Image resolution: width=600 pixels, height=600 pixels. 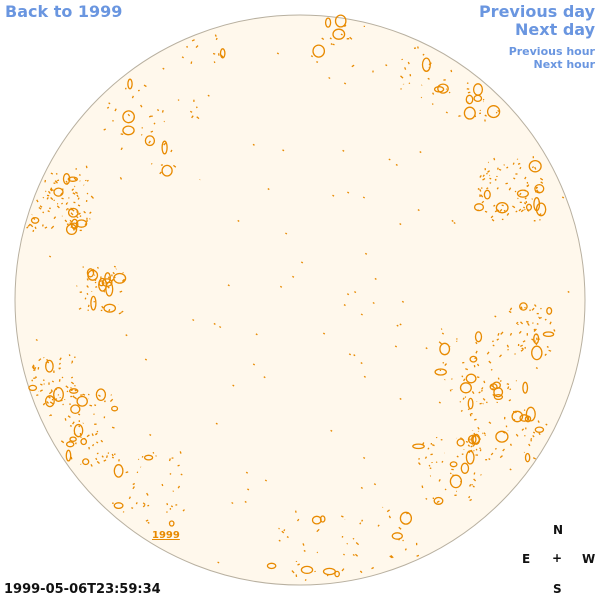 I want to click on next-hour-link: Next hour, so click(x=564, y=64).